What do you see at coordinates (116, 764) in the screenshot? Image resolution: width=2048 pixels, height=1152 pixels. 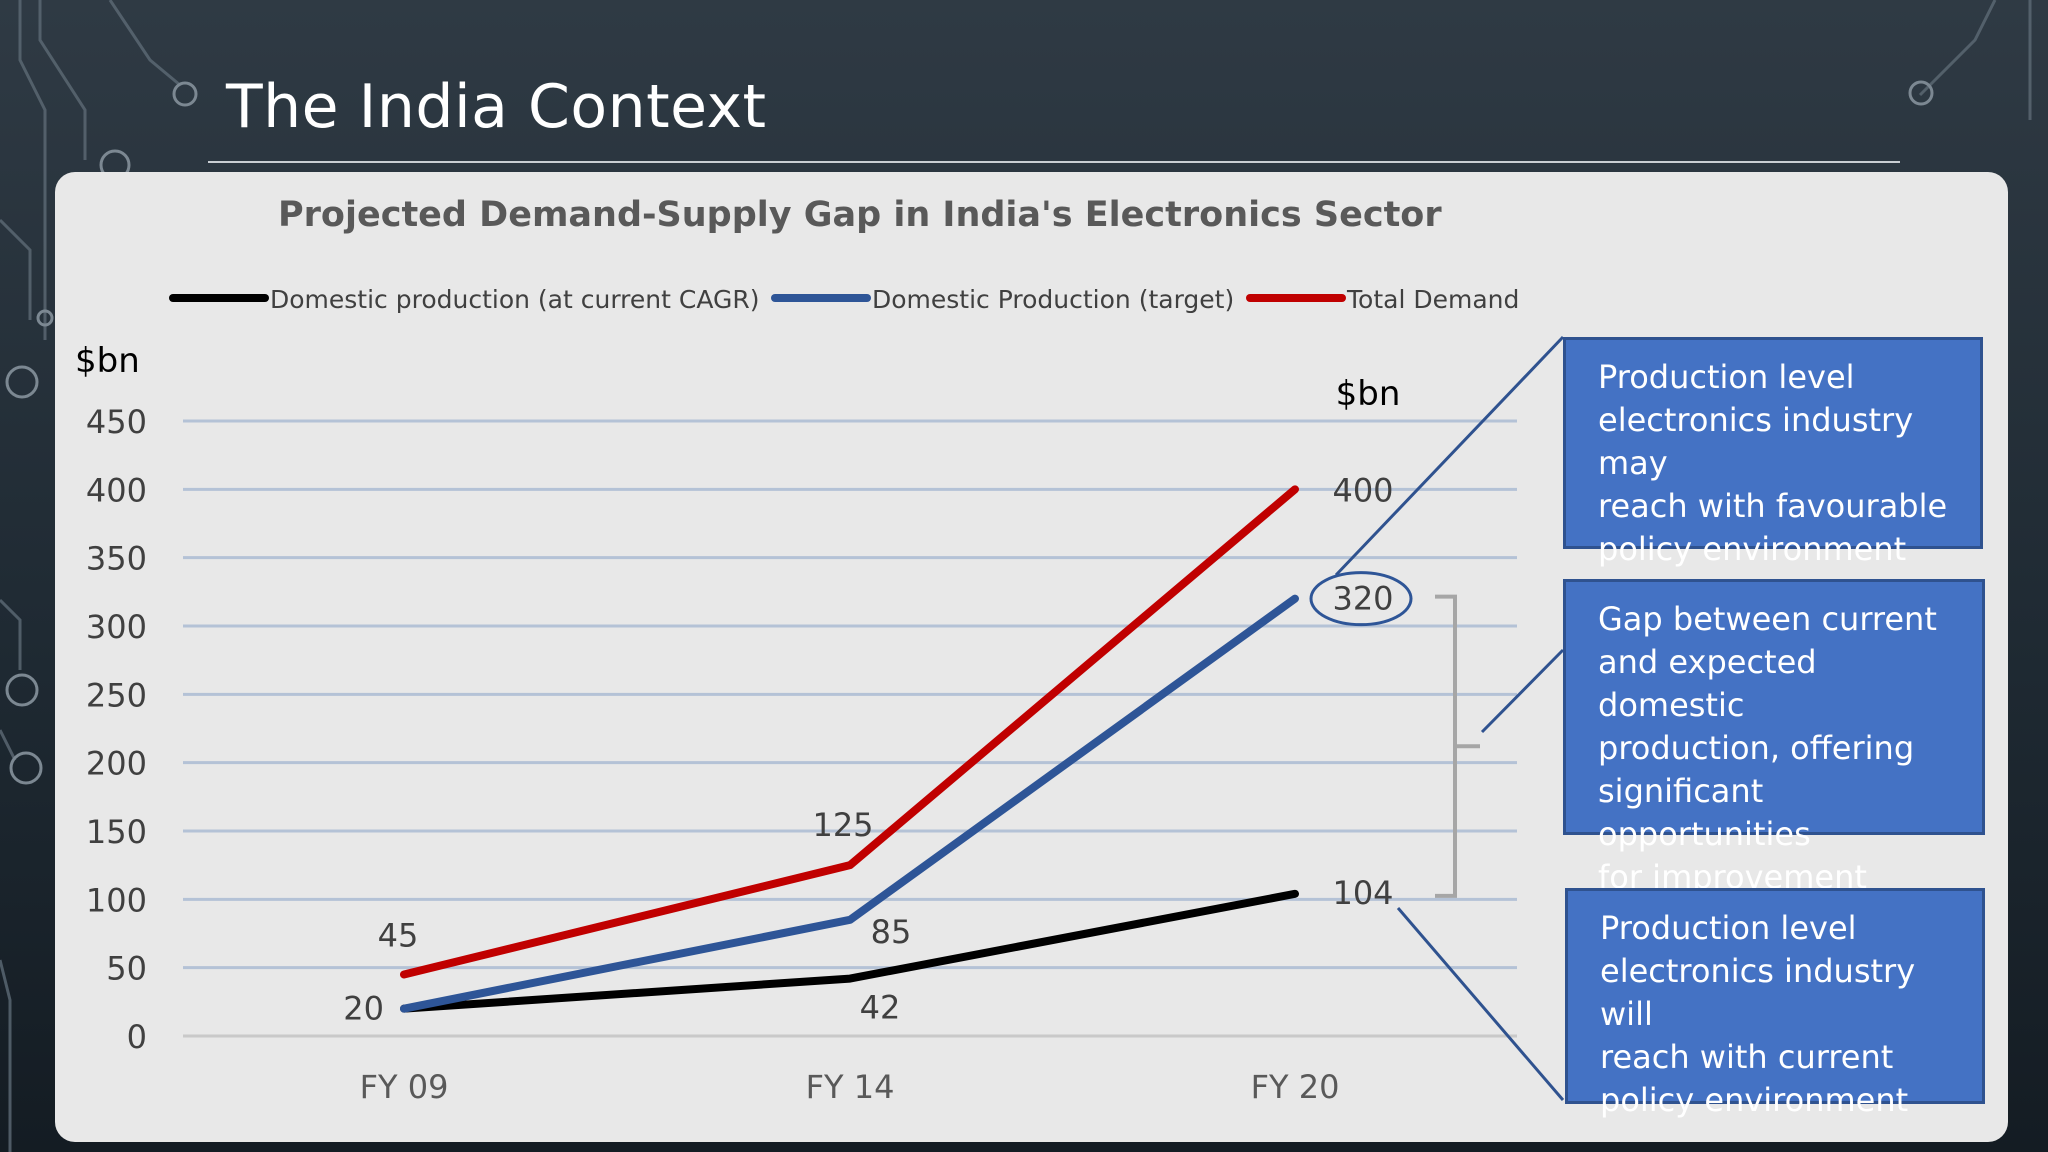 I see `y-tick-label: 200` at bounding box center [116, 764].